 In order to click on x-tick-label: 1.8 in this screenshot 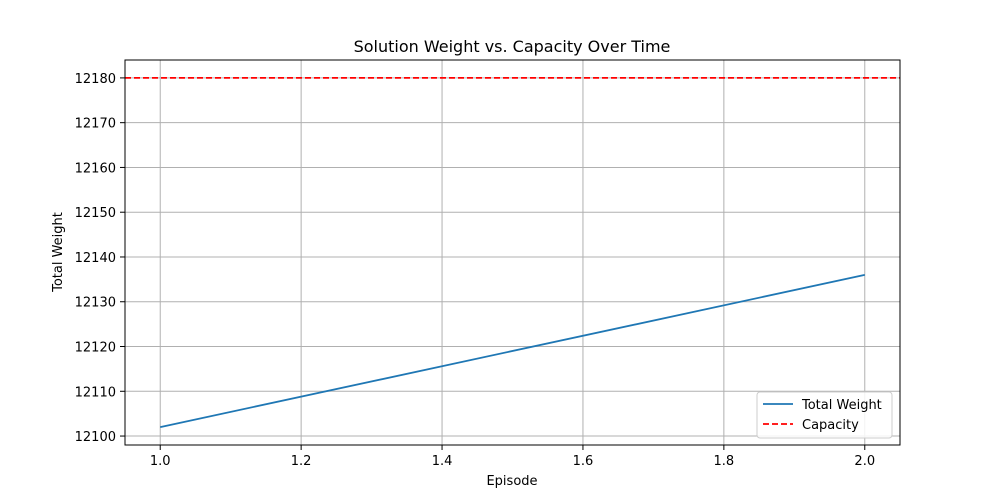, I will do `click(724, 461)`.